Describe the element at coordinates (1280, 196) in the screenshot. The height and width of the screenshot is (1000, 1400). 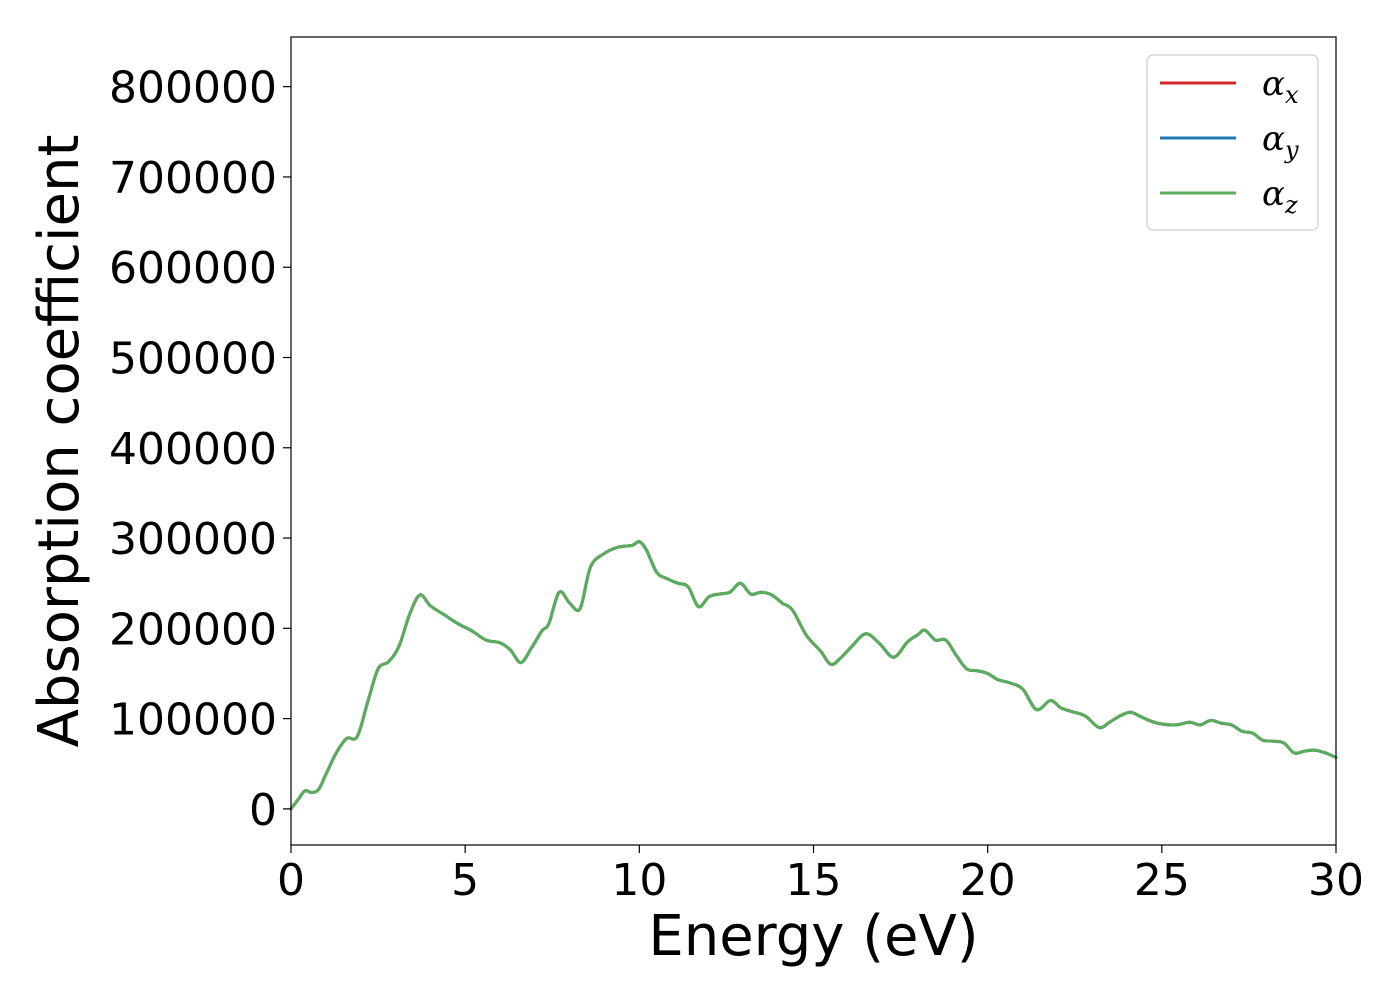
I see `legend-label: αz` at that location.